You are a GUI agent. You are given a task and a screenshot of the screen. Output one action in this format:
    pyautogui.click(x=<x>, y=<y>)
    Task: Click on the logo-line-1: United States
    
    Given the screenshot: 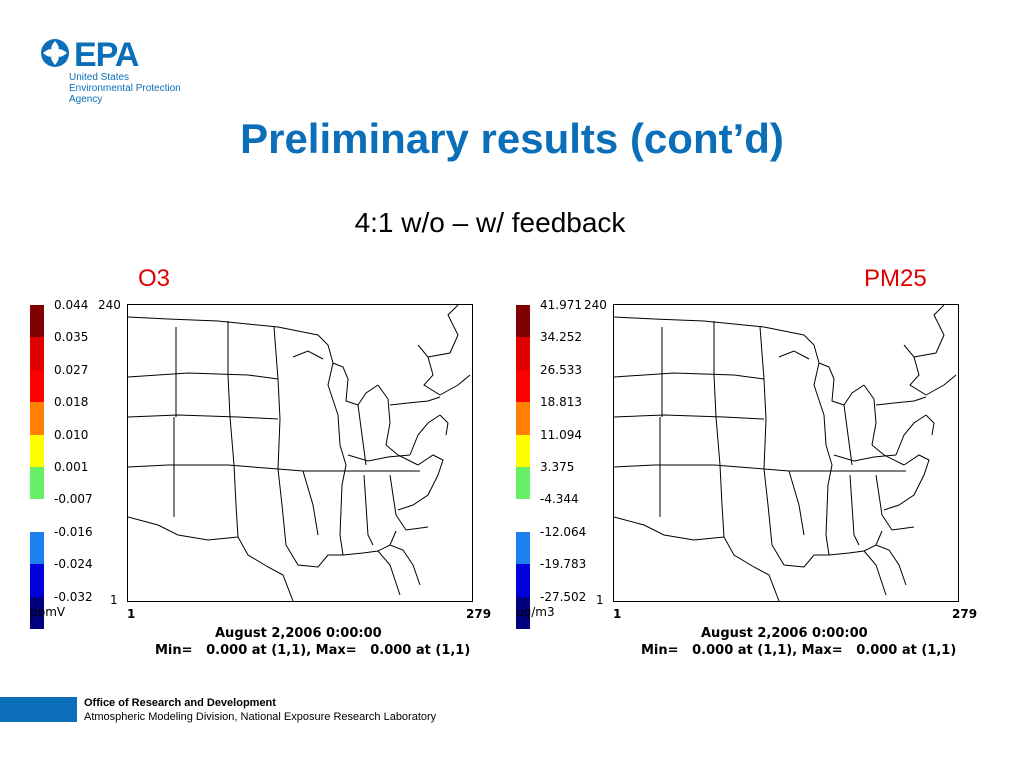 What is the action you would take?
    pyautogui.click(x=99, y=77)
    